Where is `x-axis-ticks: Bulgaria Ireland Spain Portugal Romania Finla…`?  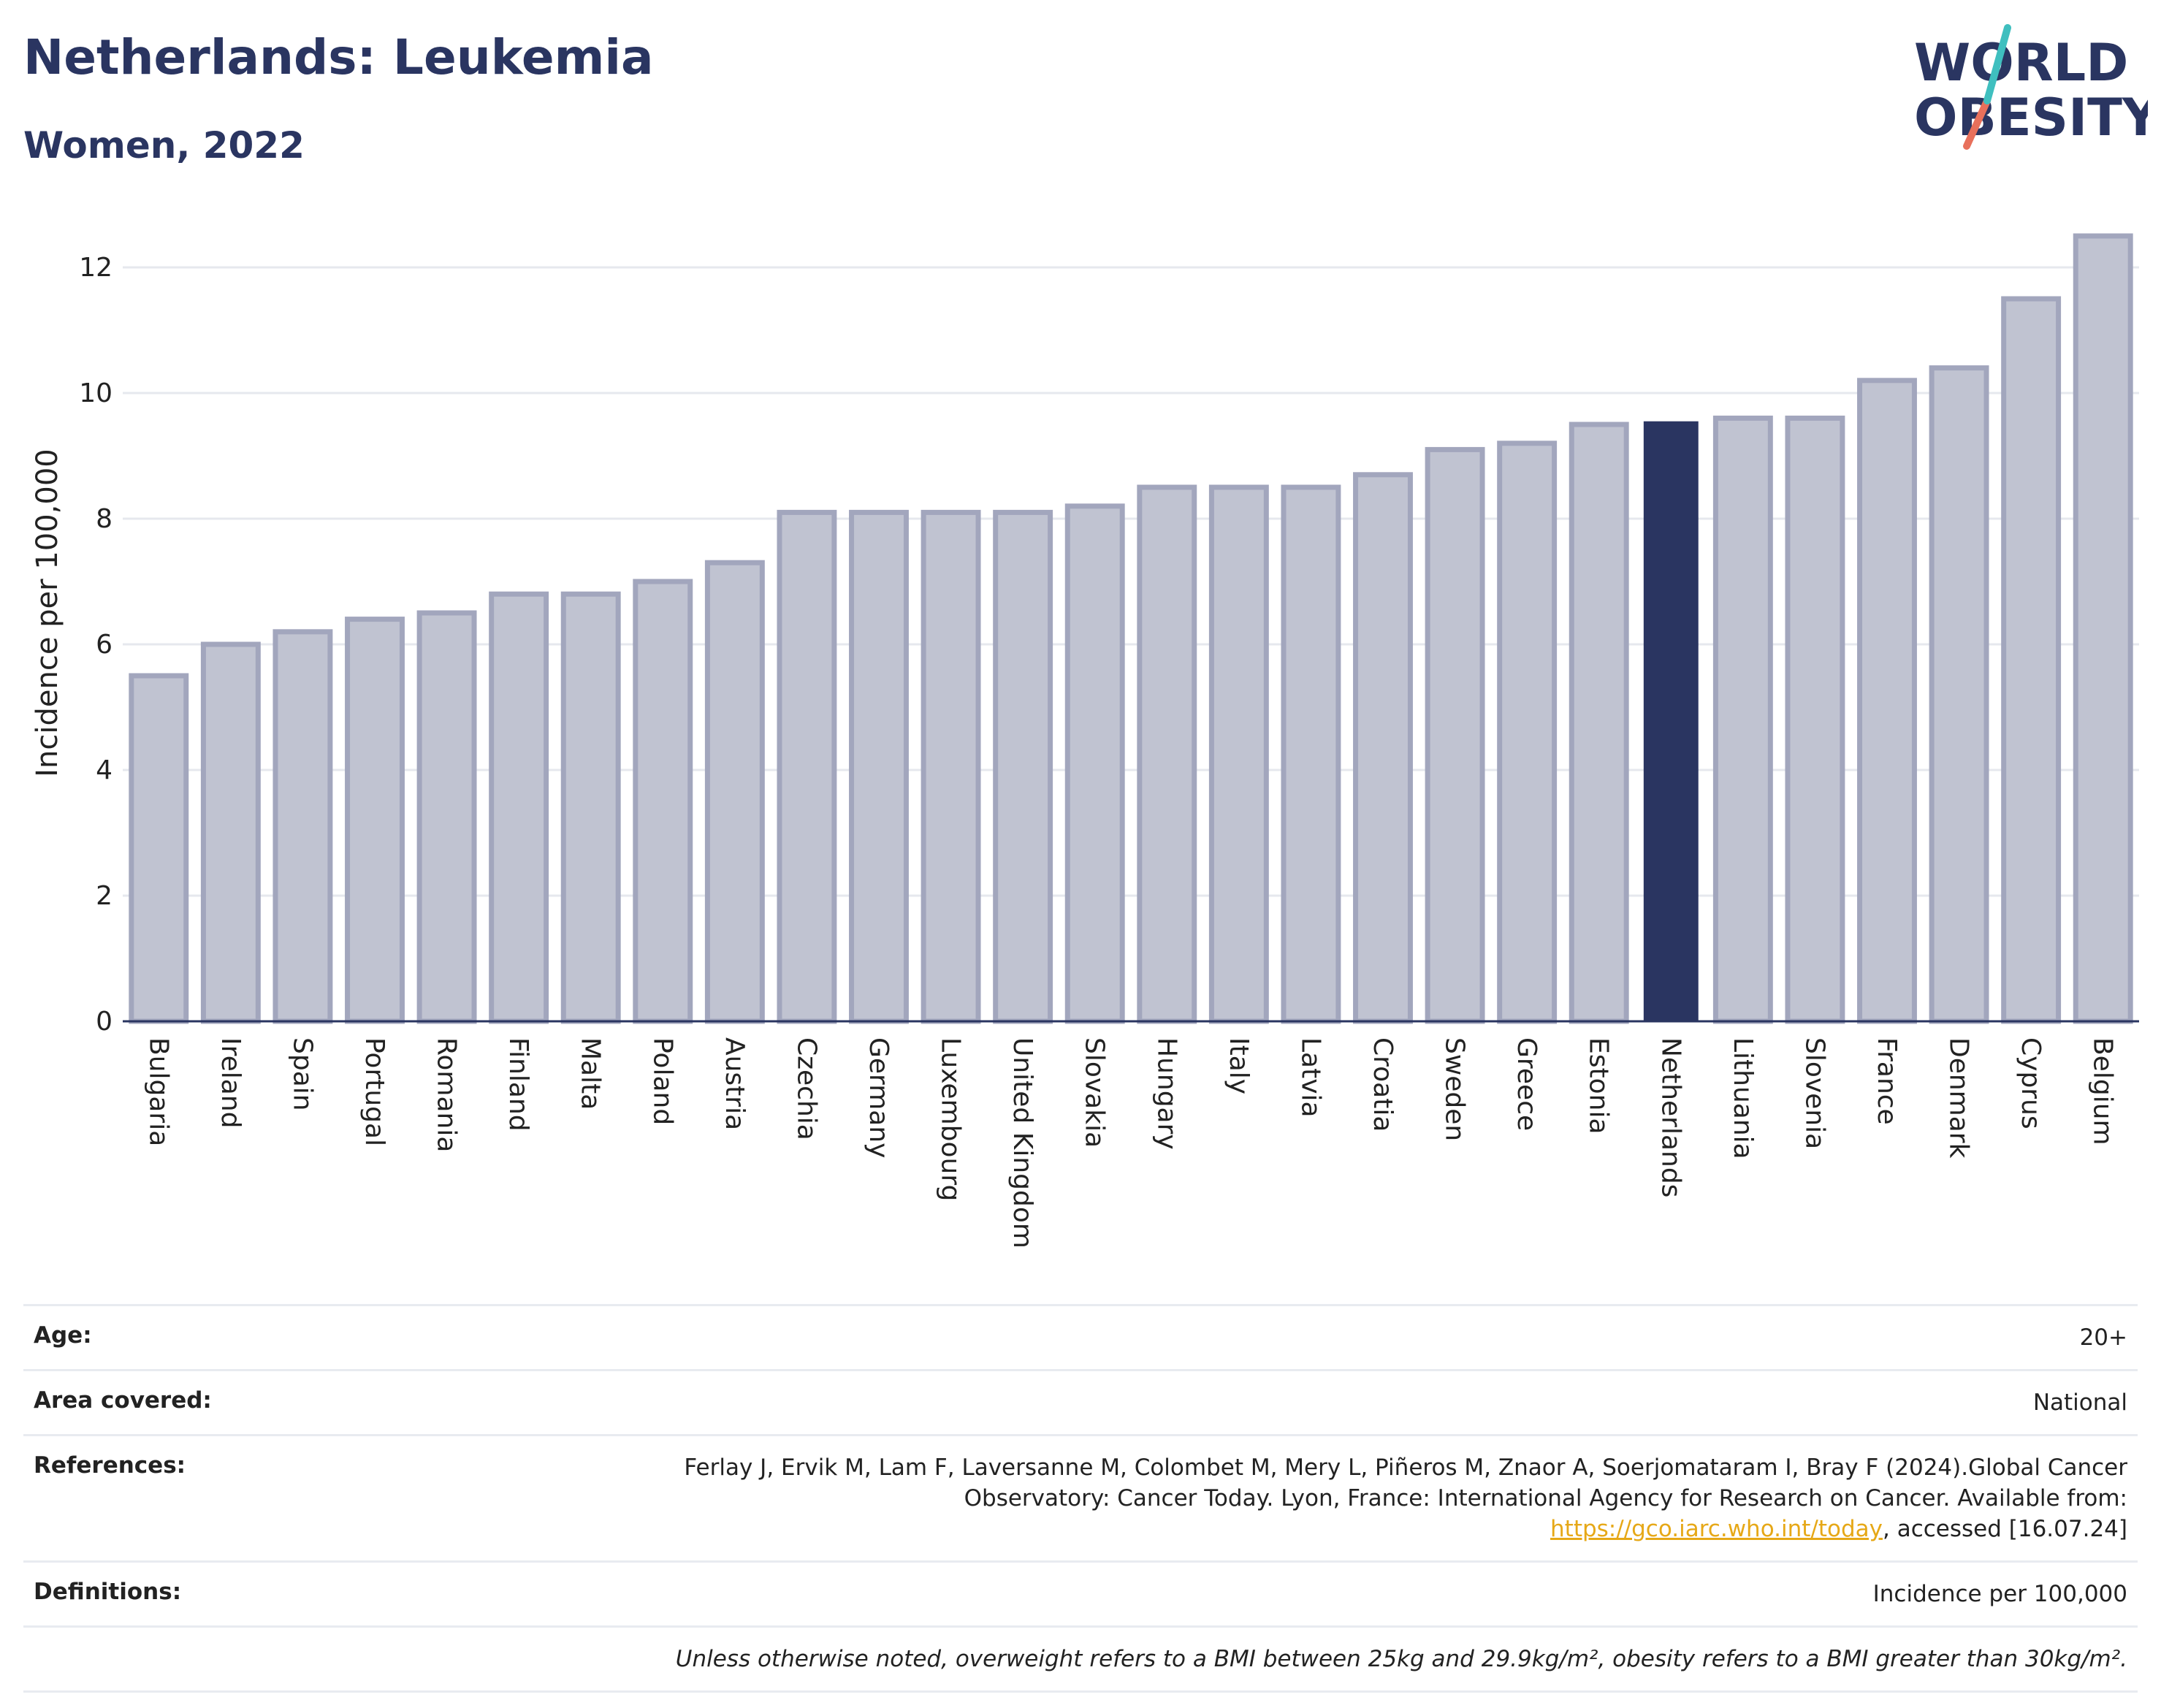 x-axis-ticks: Bulgaria Ireland Spain Portugal Romania Finla… is located at coordinates (1130, 1142).